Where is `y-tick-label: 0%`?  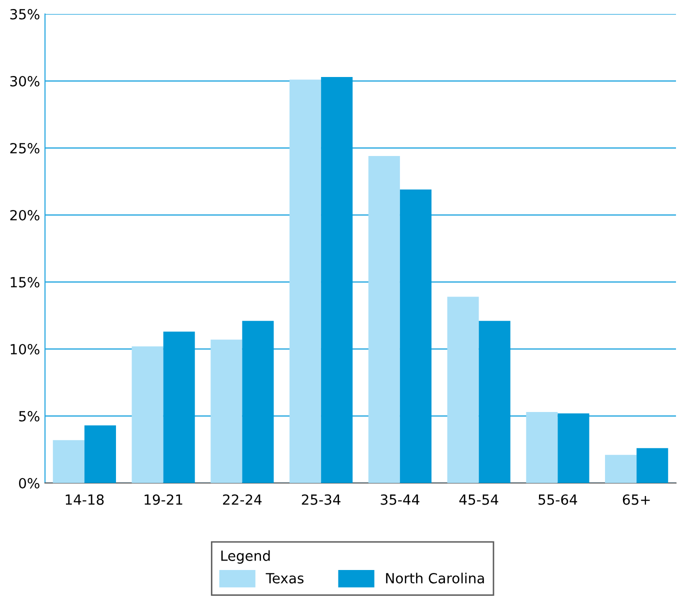
y-tick-label: 0% is located at coordinates (29, 483).